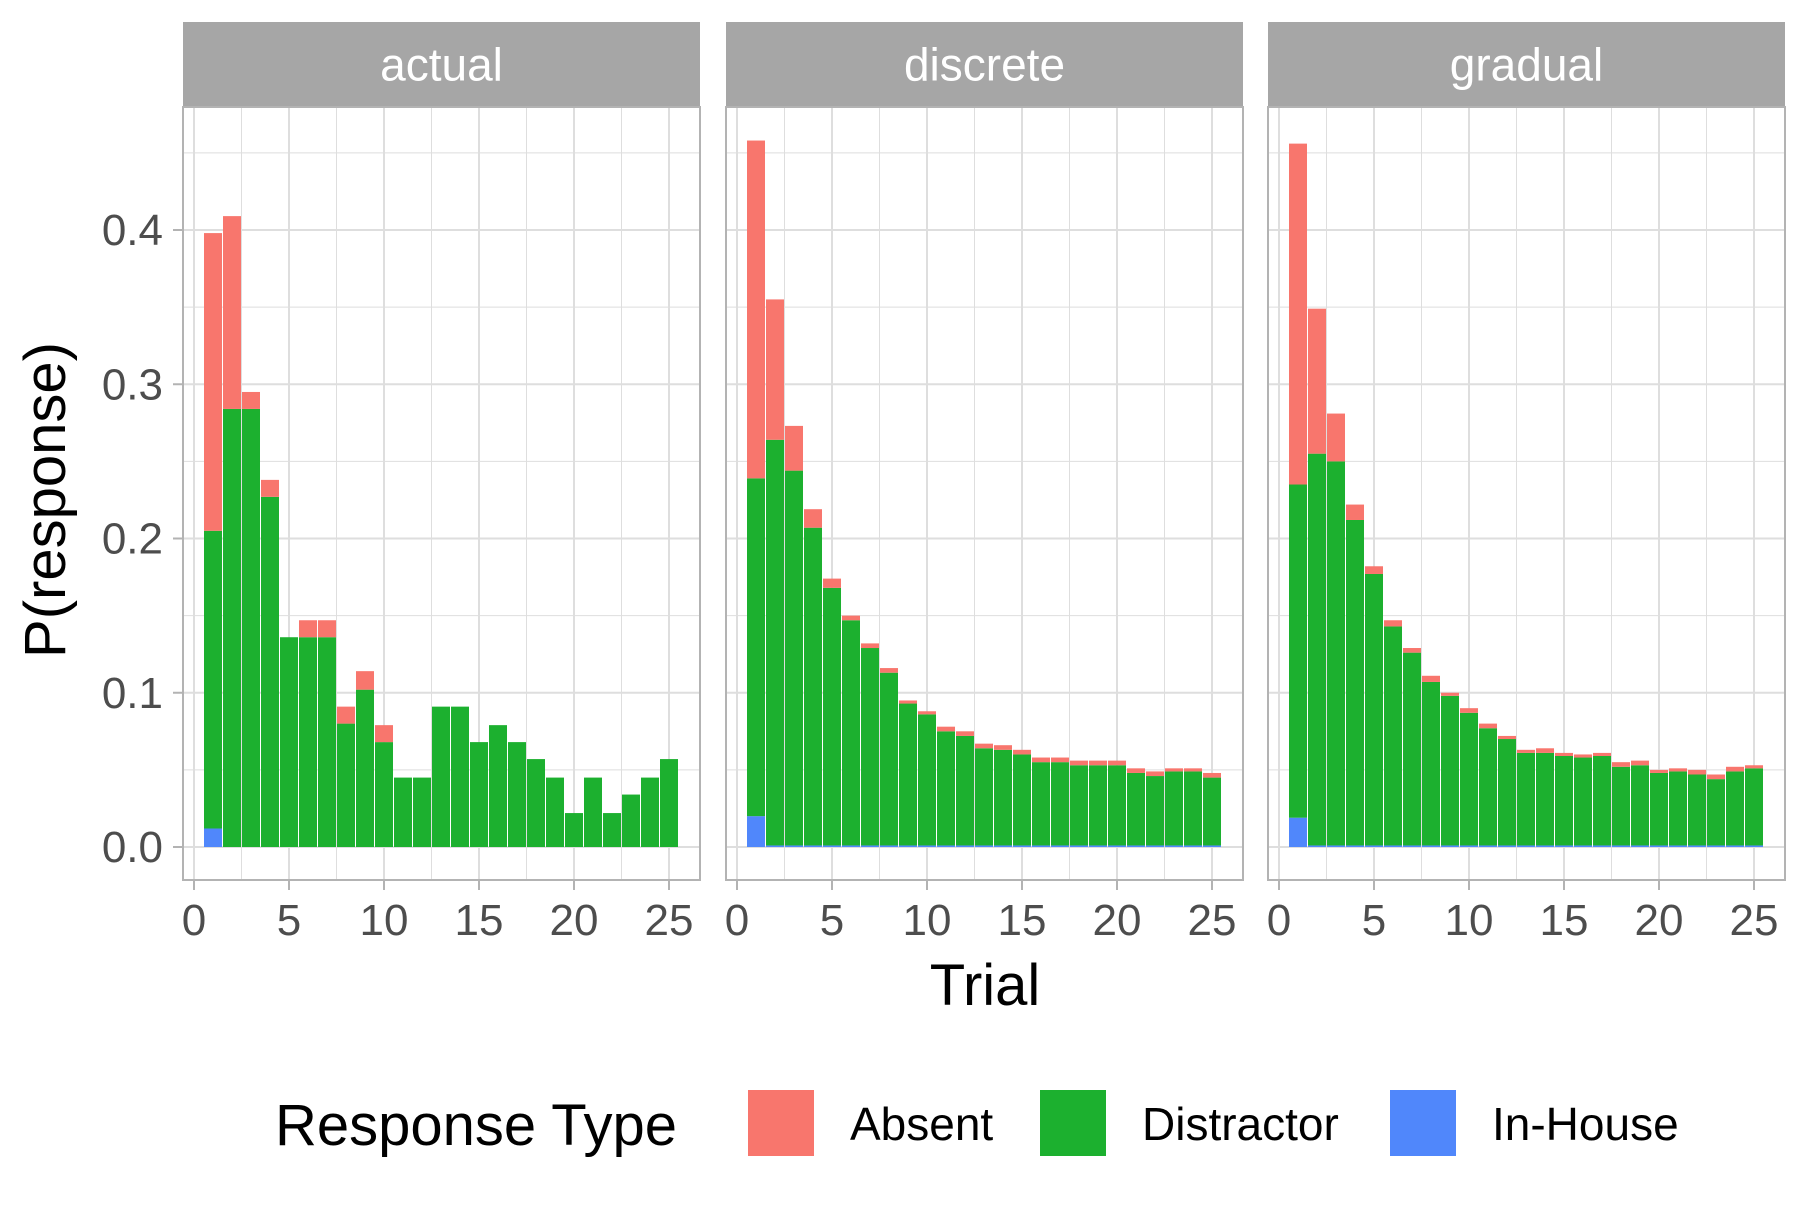  What do you see at coordinates (1117, 920) in the screenshot?
I see `x-tick-label: 20` at bounding box center [1117, 920].